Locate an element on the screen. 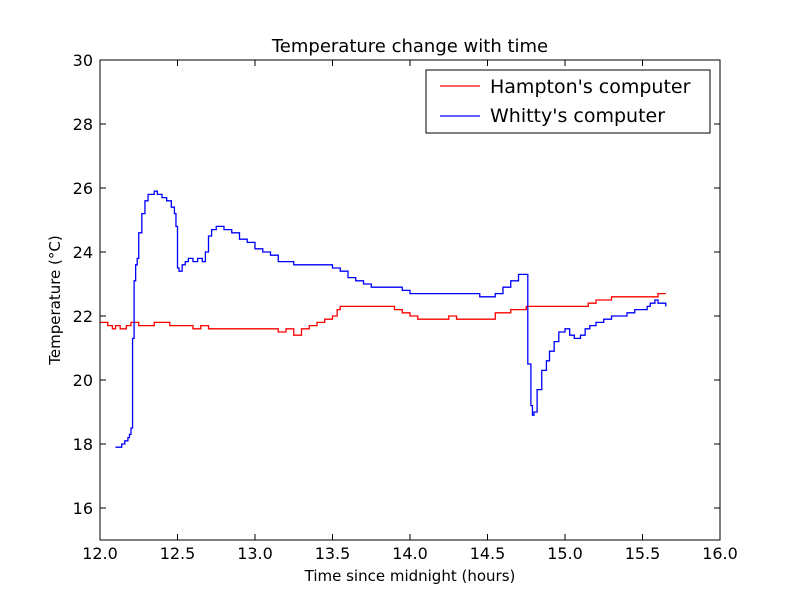 This screenshot has height=600, width=800. y-axis-label: Temperature (°C) is located at coordinates (55, 300).